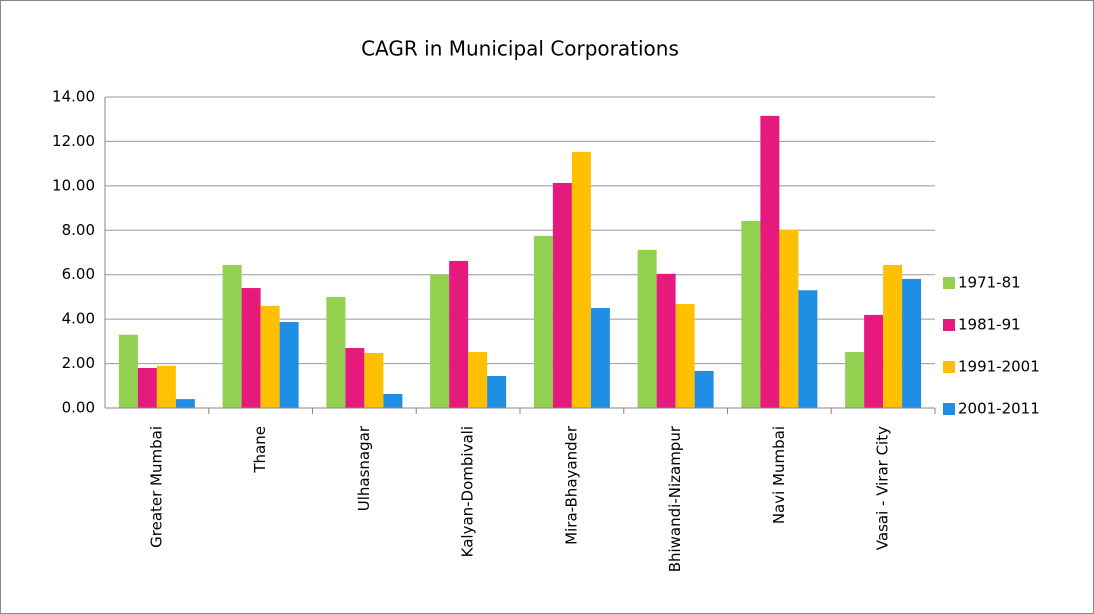  I want to click on y-tick-label: 8.00, so click(78, 230).